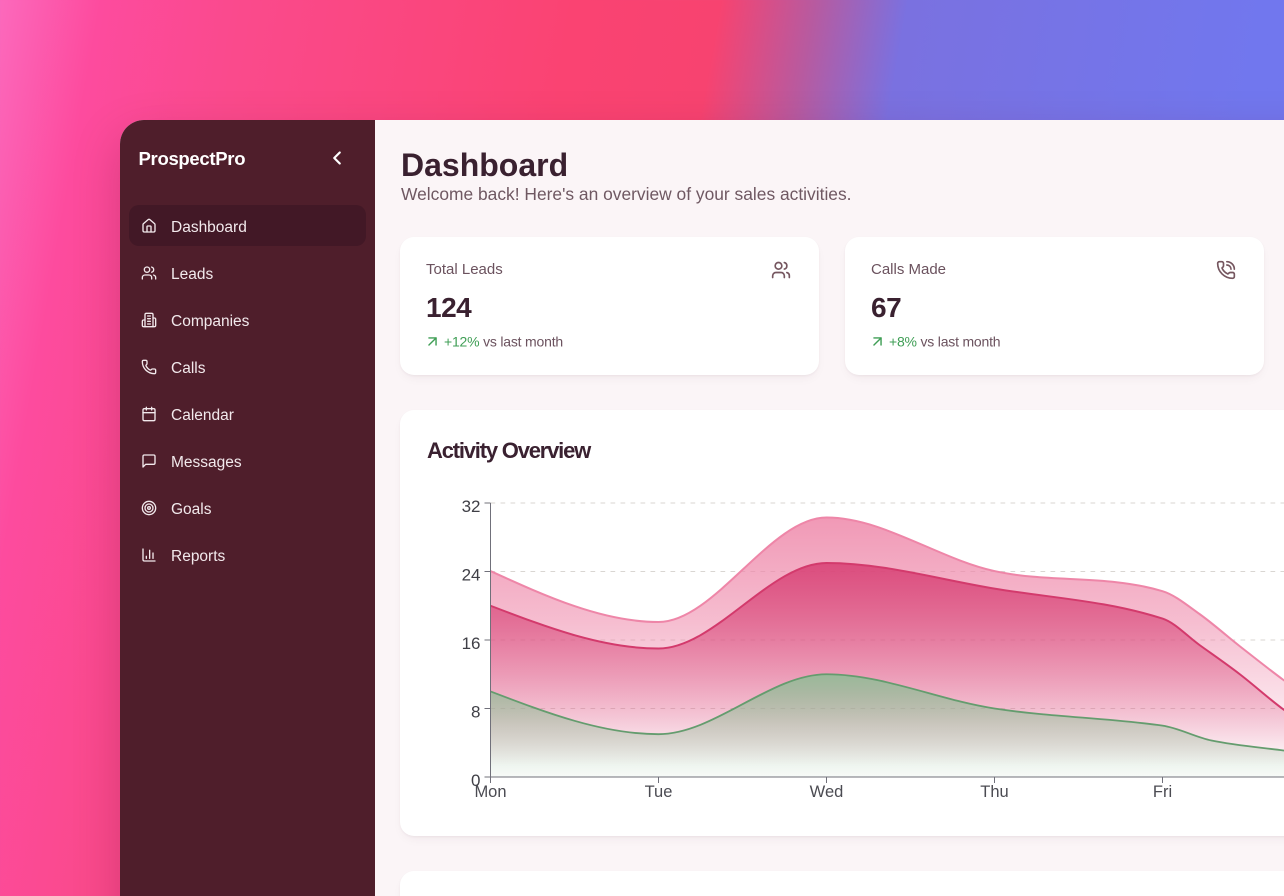  What do you see at coordinates (827, 792) in the screenshot?
I see `svg-text: Wed` at bounding box center [827, 792].